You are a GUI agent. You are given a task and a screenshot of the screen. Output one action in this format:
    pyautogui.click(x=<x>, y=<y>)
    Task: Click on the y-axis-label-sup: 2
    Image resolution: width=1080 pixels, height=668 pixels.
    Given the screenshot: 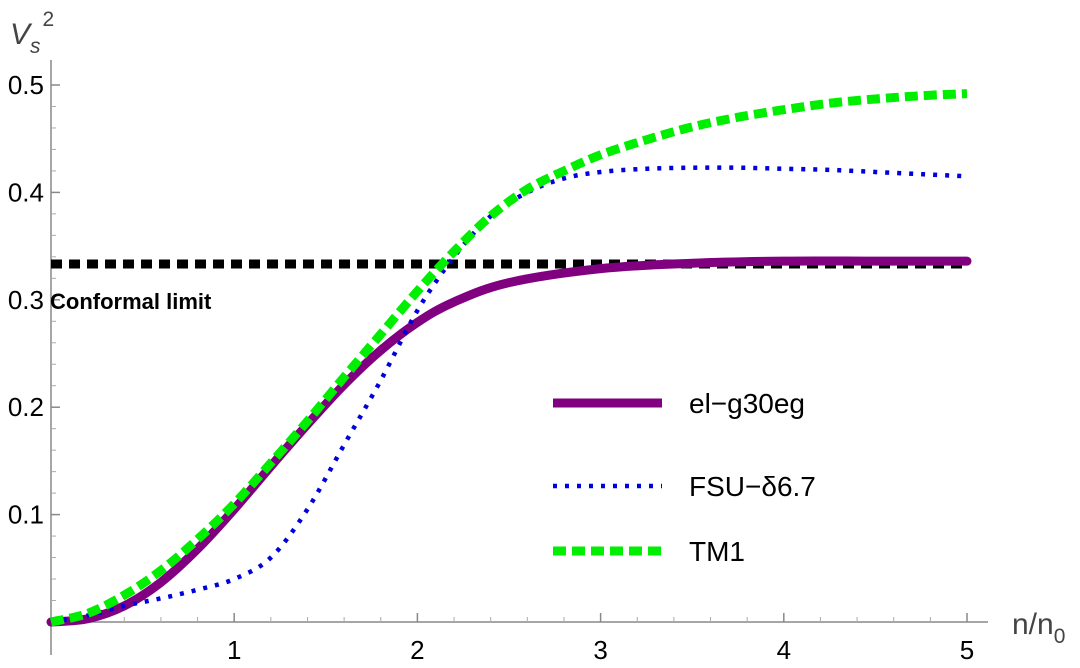 What is the action you would take?
    pyautogui.click(x=49, y=19)
    